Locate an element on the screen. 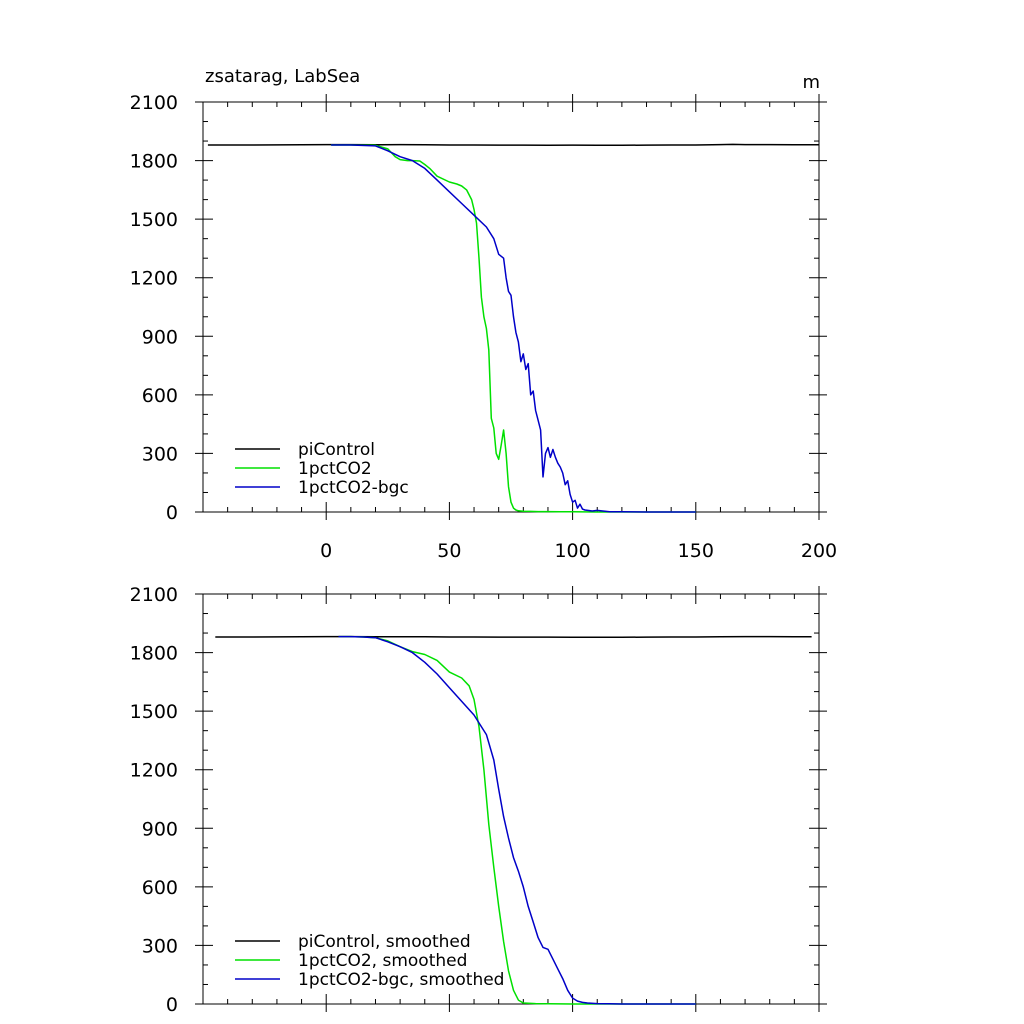 Image resolution: width=1024 pixels, height=1024 pixels. legend-label: 1pctCO2, smoothed is located at coordinates (382, 961).